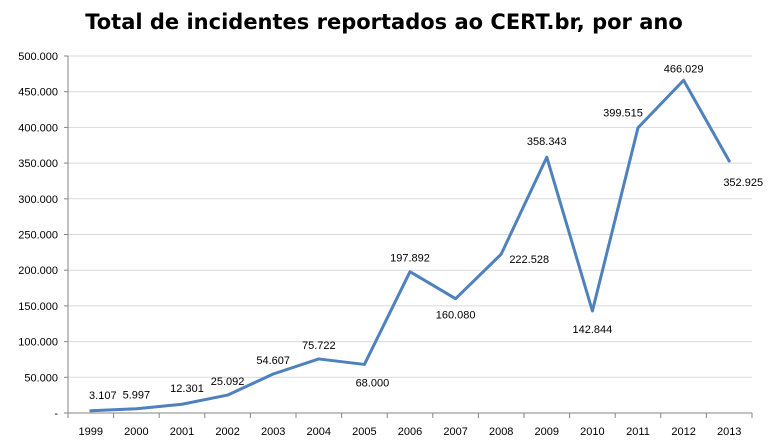 This screenshot has width=768, height=447. What do you see at coordinates (136, 432) in the screenshot?
I see `x-tick-label-2000: 2000` at bounding box center [136, 432].